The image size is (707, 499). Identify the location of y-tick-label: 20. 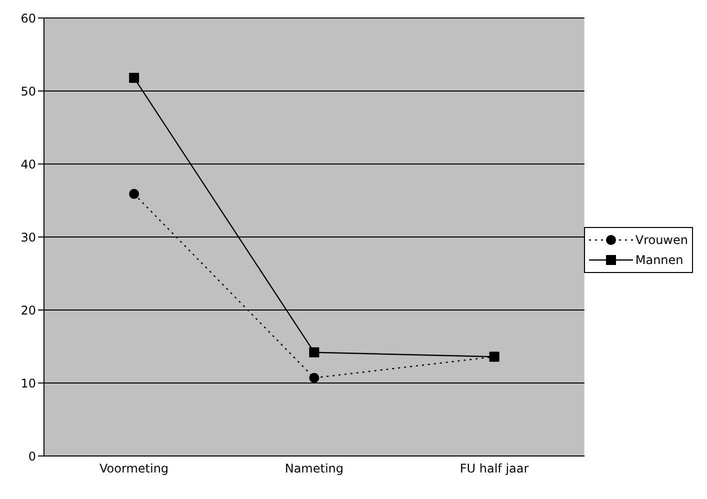
(28, 310).